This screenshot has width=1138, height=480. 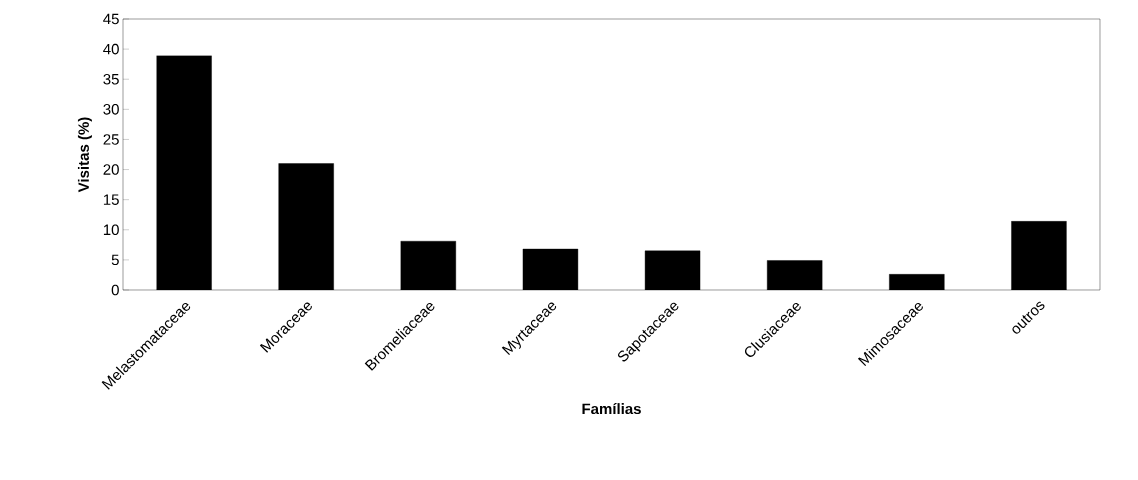 What do you see at coordinates (111, 169) in the screenshot?
I see `y-tick-label: 20` at bounding box center [111, 169].